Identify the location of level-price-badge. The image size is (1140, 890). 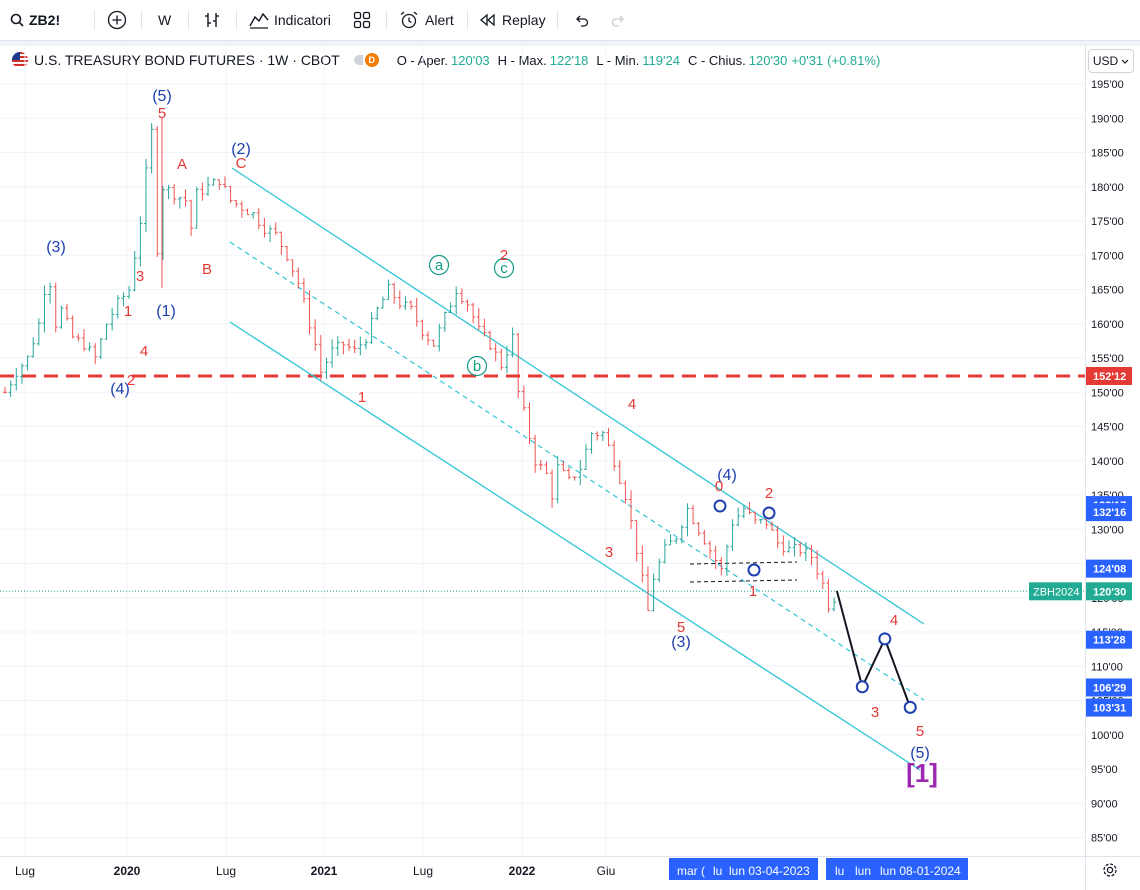
(1109, 375).